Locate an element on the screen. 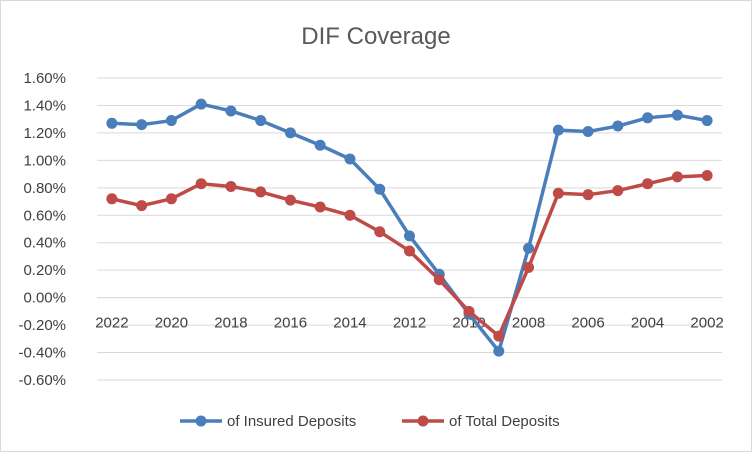  y-tick-label: 0.60% is located at coordinates (44, 215).